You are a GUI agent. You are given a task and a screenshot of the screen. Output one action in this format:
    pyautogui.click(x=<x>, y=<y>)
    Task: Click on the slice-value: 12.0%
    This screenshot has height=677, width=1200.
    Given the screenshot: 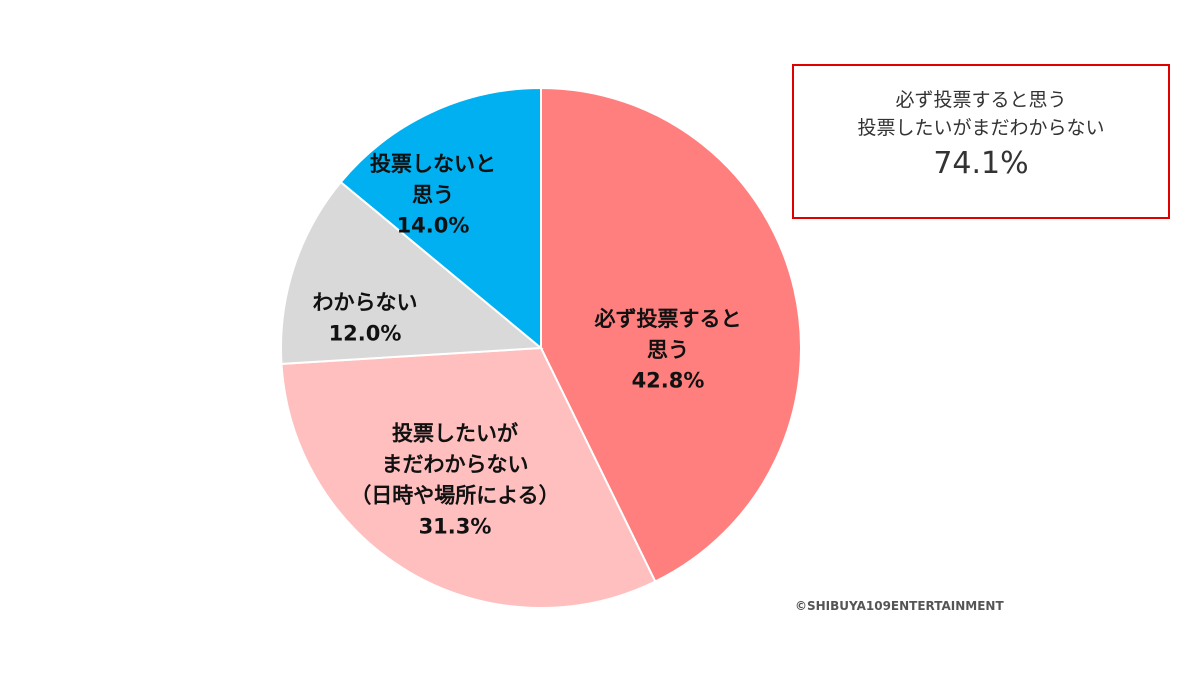 What is the action you would take?
    pyautogui.click(x=365, y=333)
    